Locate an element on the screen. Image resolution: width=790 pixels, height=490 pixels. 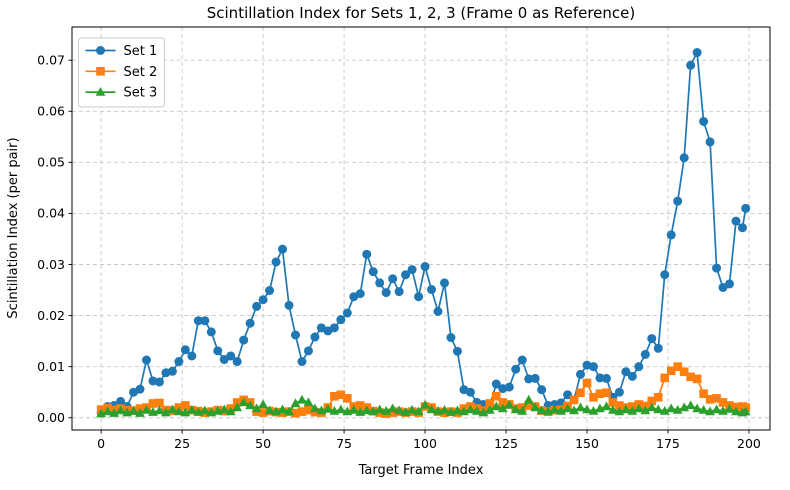
x-tick-label: 125 is located at coordinates (506, 443).